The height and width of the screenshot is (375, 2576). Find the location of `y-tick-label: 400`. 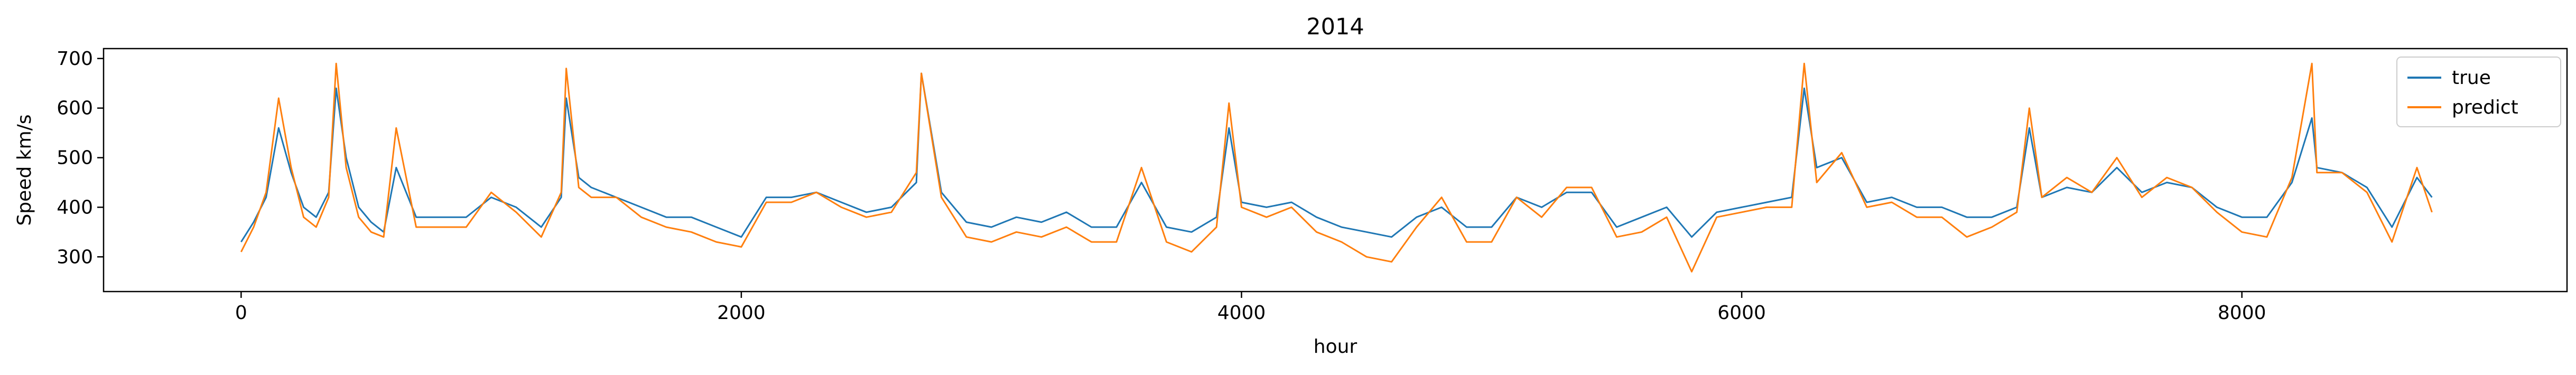

y-tick-label: 400 is located at coordinates (75, 207).